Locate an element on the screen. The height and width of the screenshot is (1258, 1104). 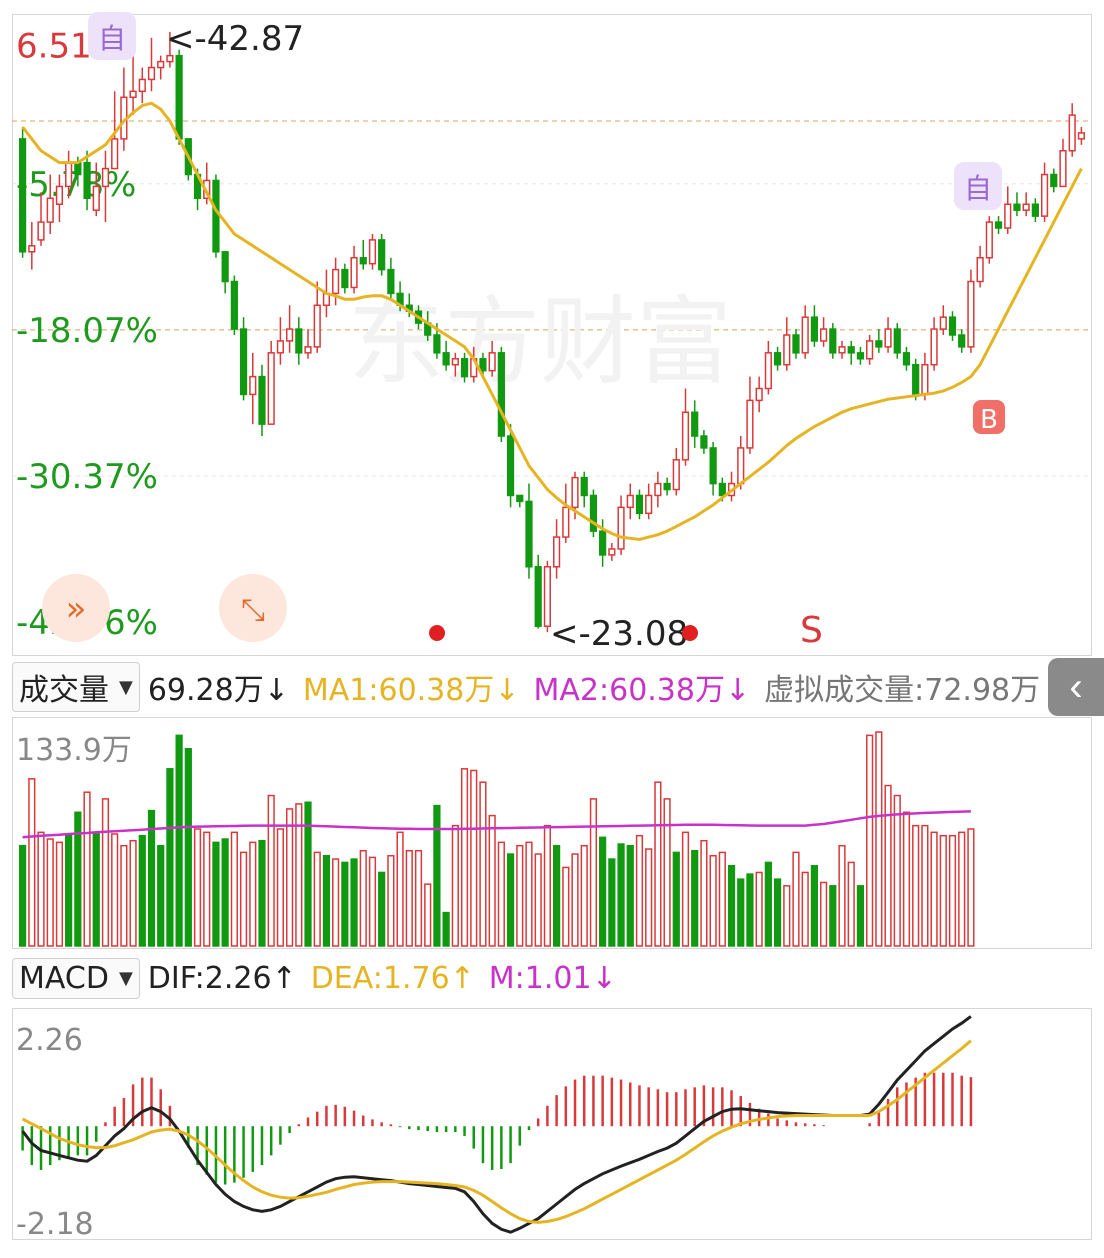
dif-line is located at coordinates (496, 1124).